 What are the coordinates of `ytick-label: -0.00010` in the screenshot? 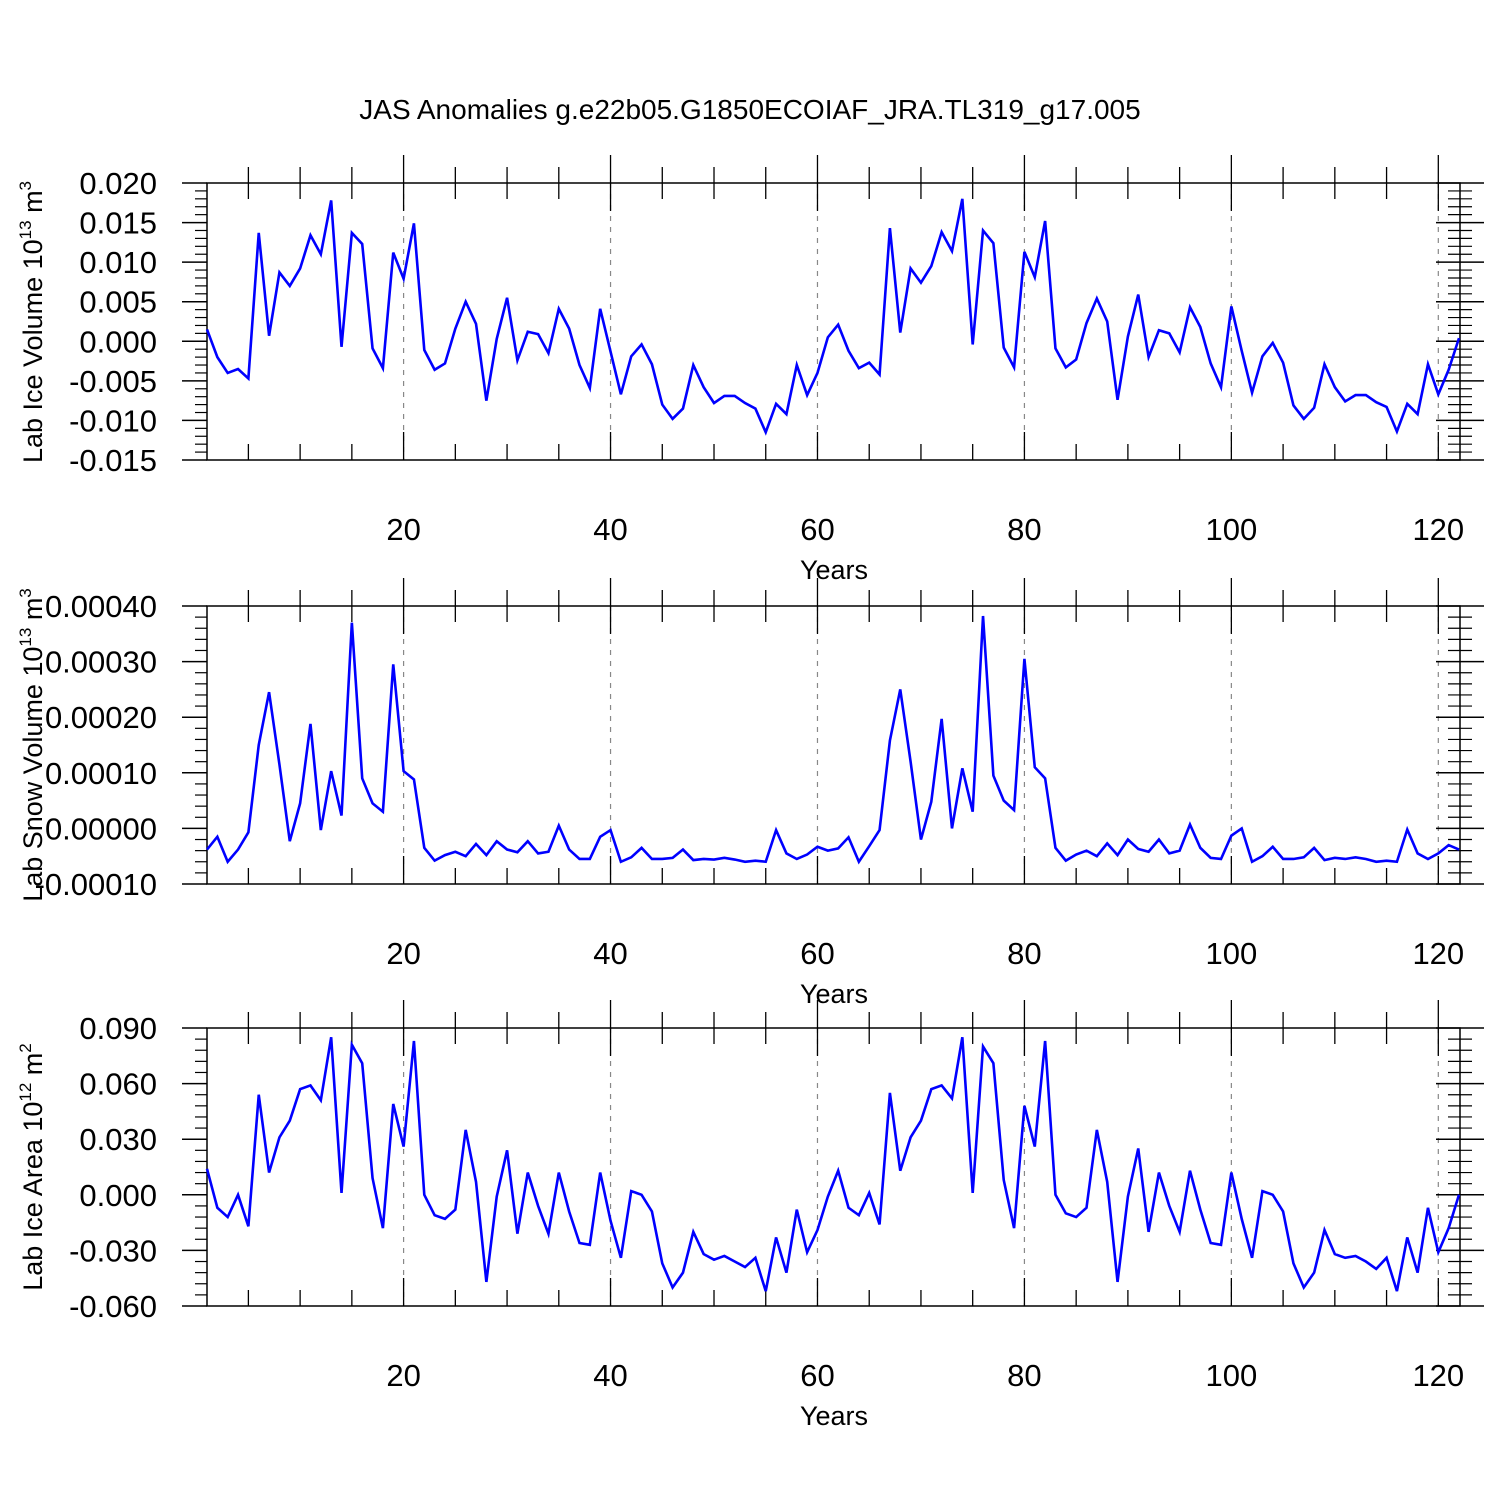 It's located at (96, 884).